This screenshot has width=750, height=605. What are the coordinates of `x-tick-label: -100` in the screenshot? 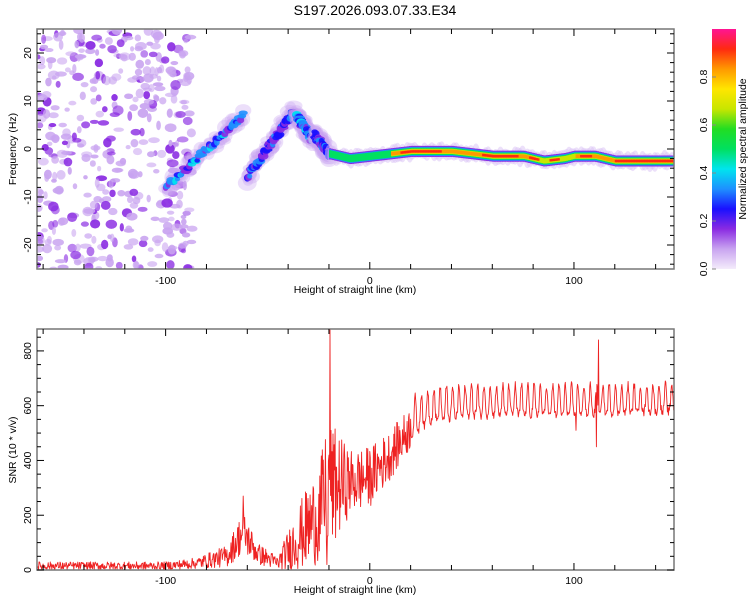 It's located at (165, 281).